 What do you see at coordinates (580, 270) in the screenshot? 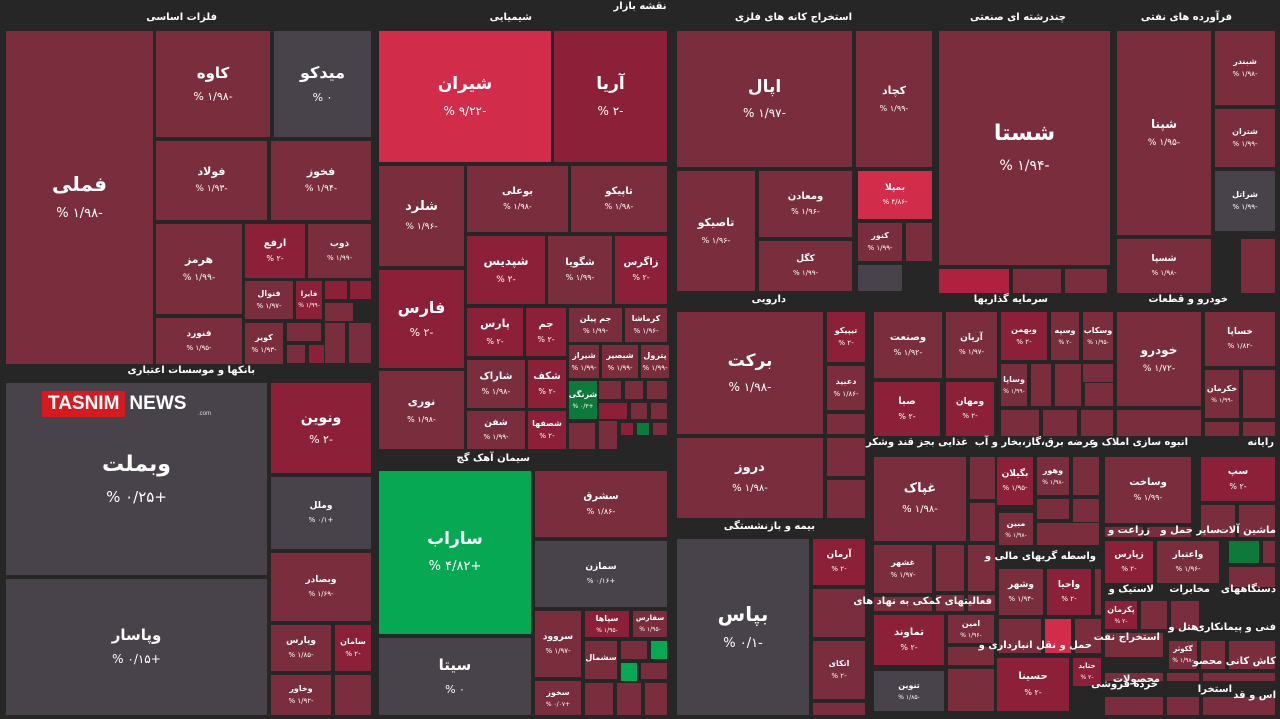
I see `treemap-tile: شگویا -۱/۹۹ %` at bounding box center [580, 270].